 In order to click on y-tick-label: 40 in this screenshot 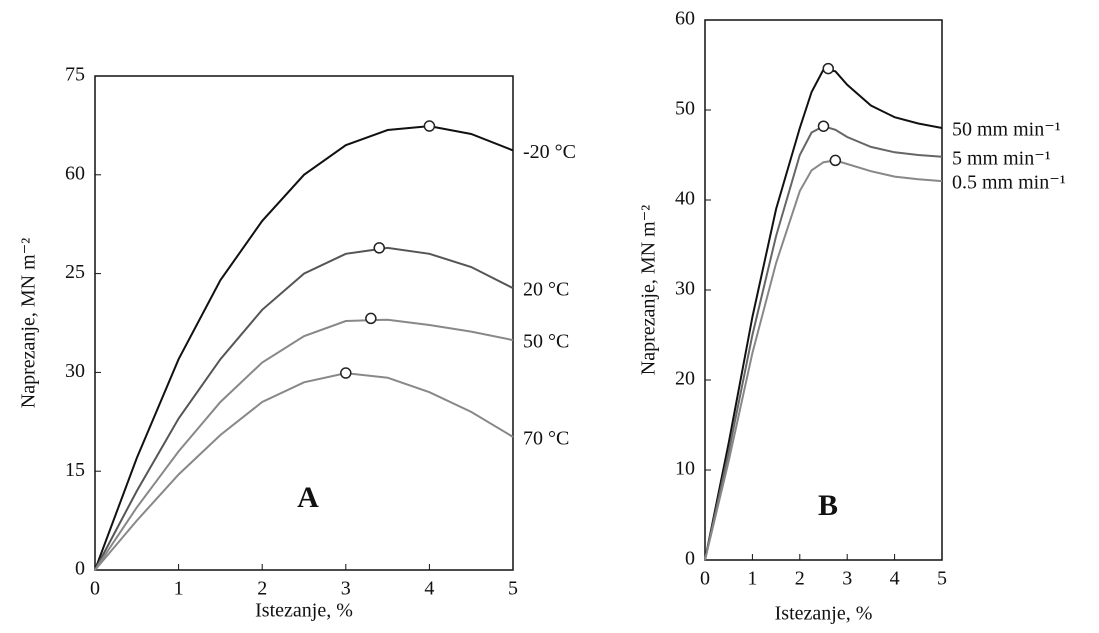, I will do `click(685, 199)`.